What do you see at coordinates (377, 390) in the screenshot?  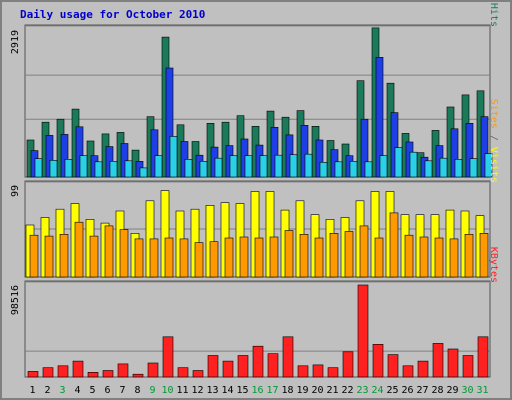 I see `x-tick-label: 24` at bounding box center [377, 390].